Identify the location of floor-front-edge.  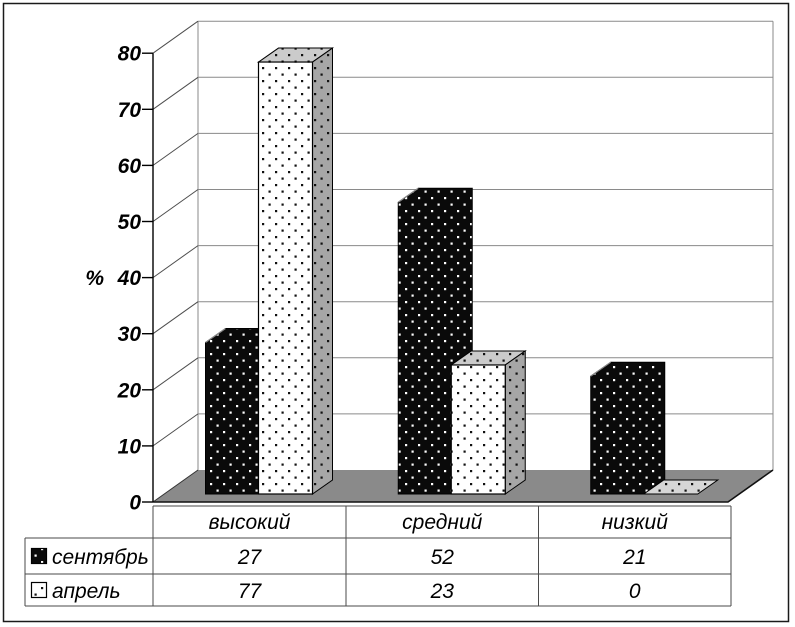
(463, 486).